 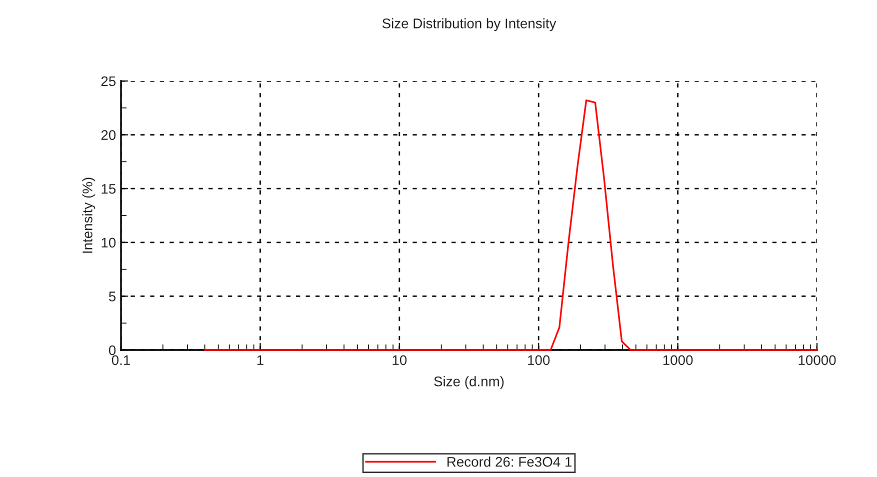 What do you see at coordinates (539, 360) in the screenshot?
I see `x-tick-label: 100` at bounding box center [539, 360].